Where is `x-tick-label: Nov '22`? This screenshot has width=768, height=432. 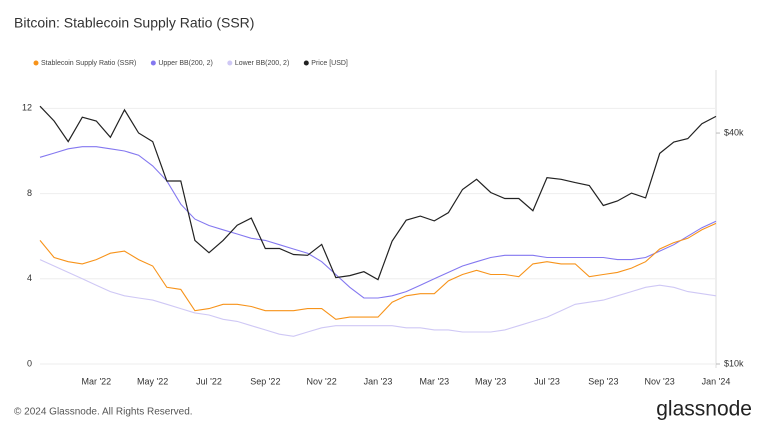 x-tick-label: Nov '22 is located at coordinates (322, 381).